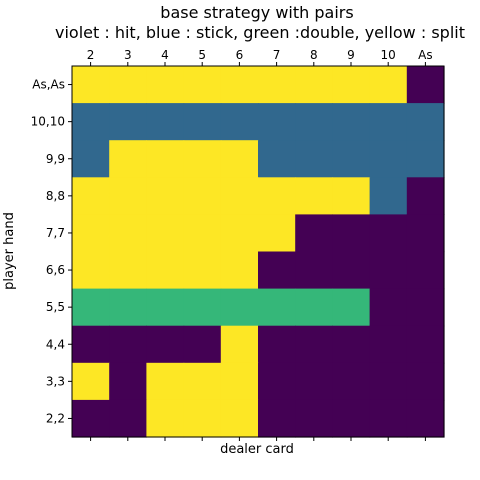 Image resolution: width=480 pixels, height=480 pixels. Describe the element at coordinates (257, 449) in the screenshot. I see `x-axis-label: dealer card` at that location.